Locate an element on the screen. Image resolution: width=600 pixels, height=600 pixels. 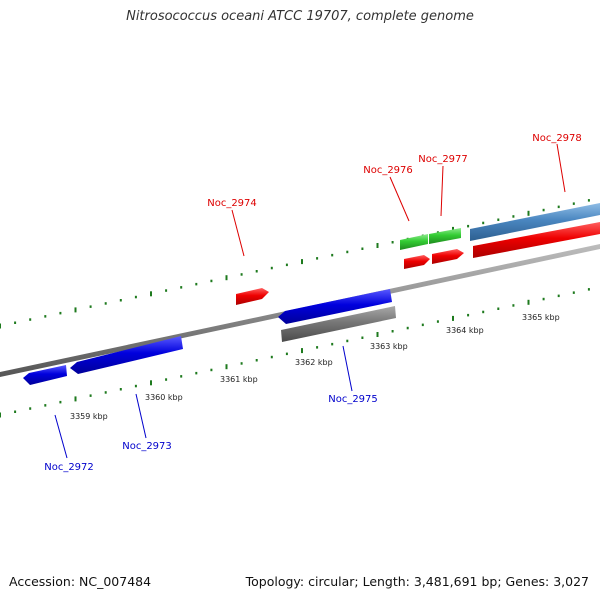
feature-grey is located at coordinates (338, 324).